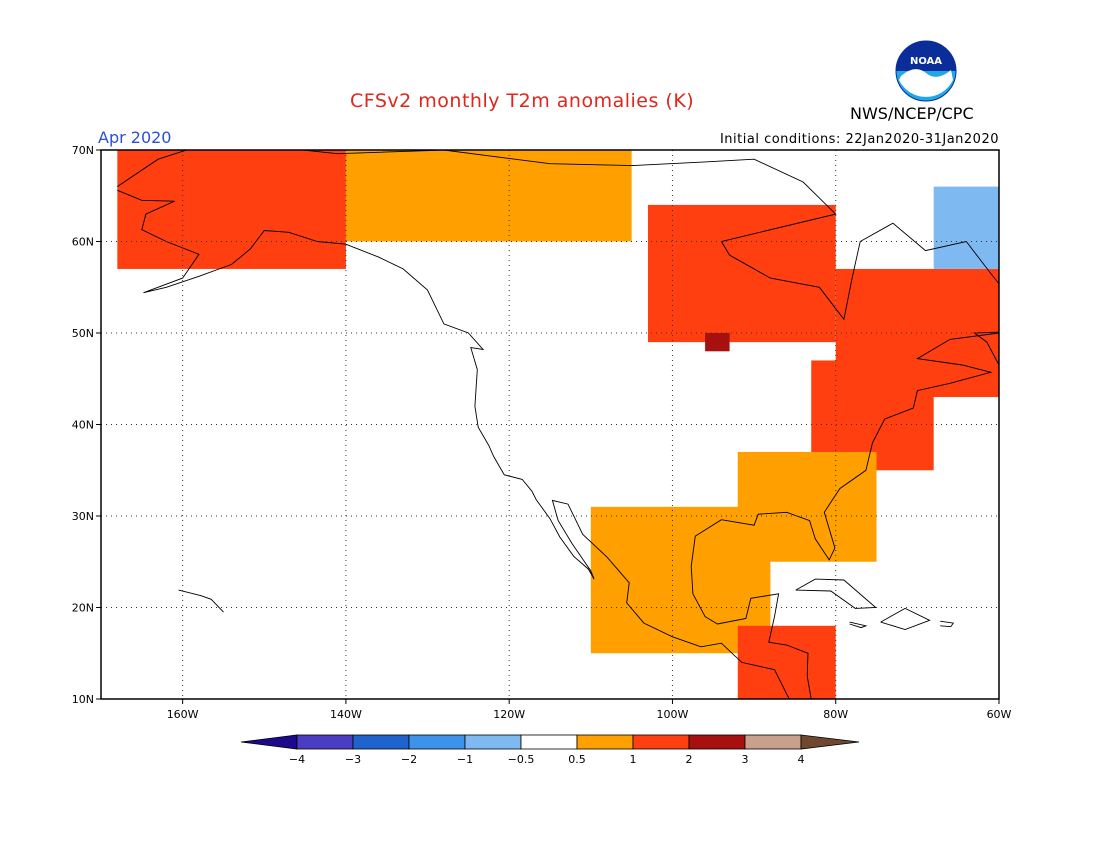  I want to click on lon-tick-label: 100W, so click(673, 714).